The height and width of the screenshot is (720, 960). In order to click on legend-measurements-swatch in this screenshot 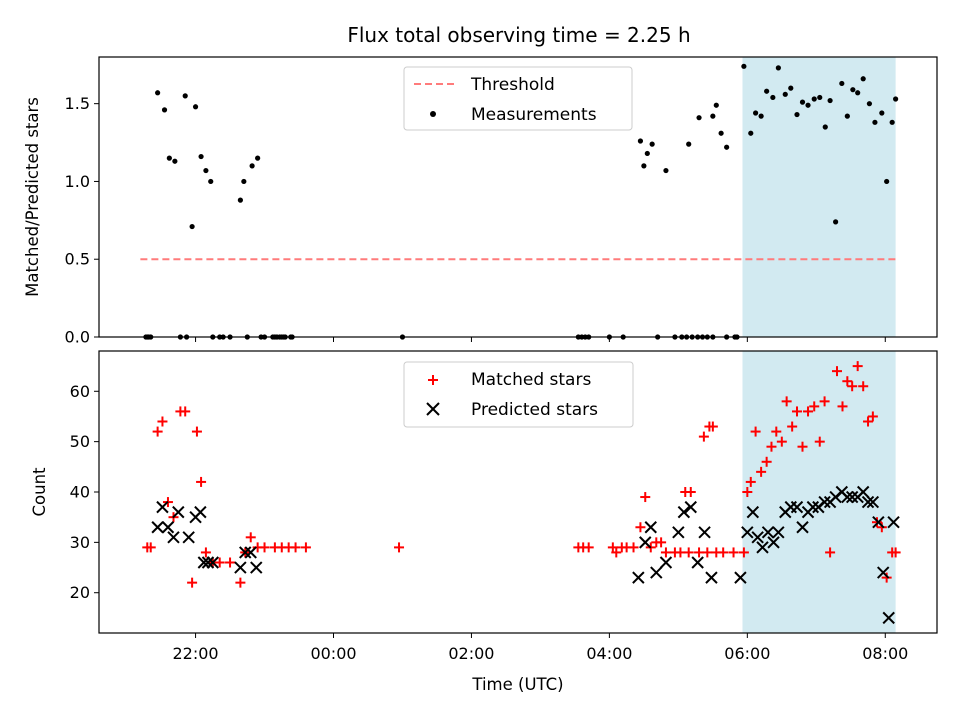, I will do `click(433, 114)`.